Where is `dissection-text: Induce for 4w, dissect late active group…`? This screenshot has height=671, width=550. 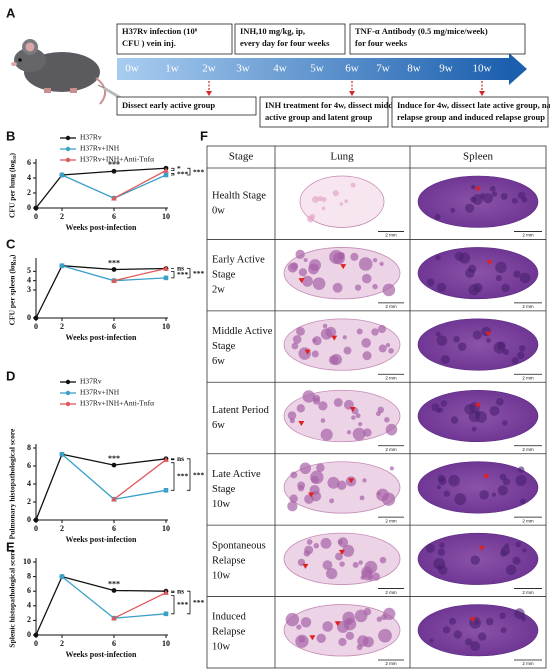 dissection-text: Induce for 4w, dissect late active group… is located at coordinates (473, 105).